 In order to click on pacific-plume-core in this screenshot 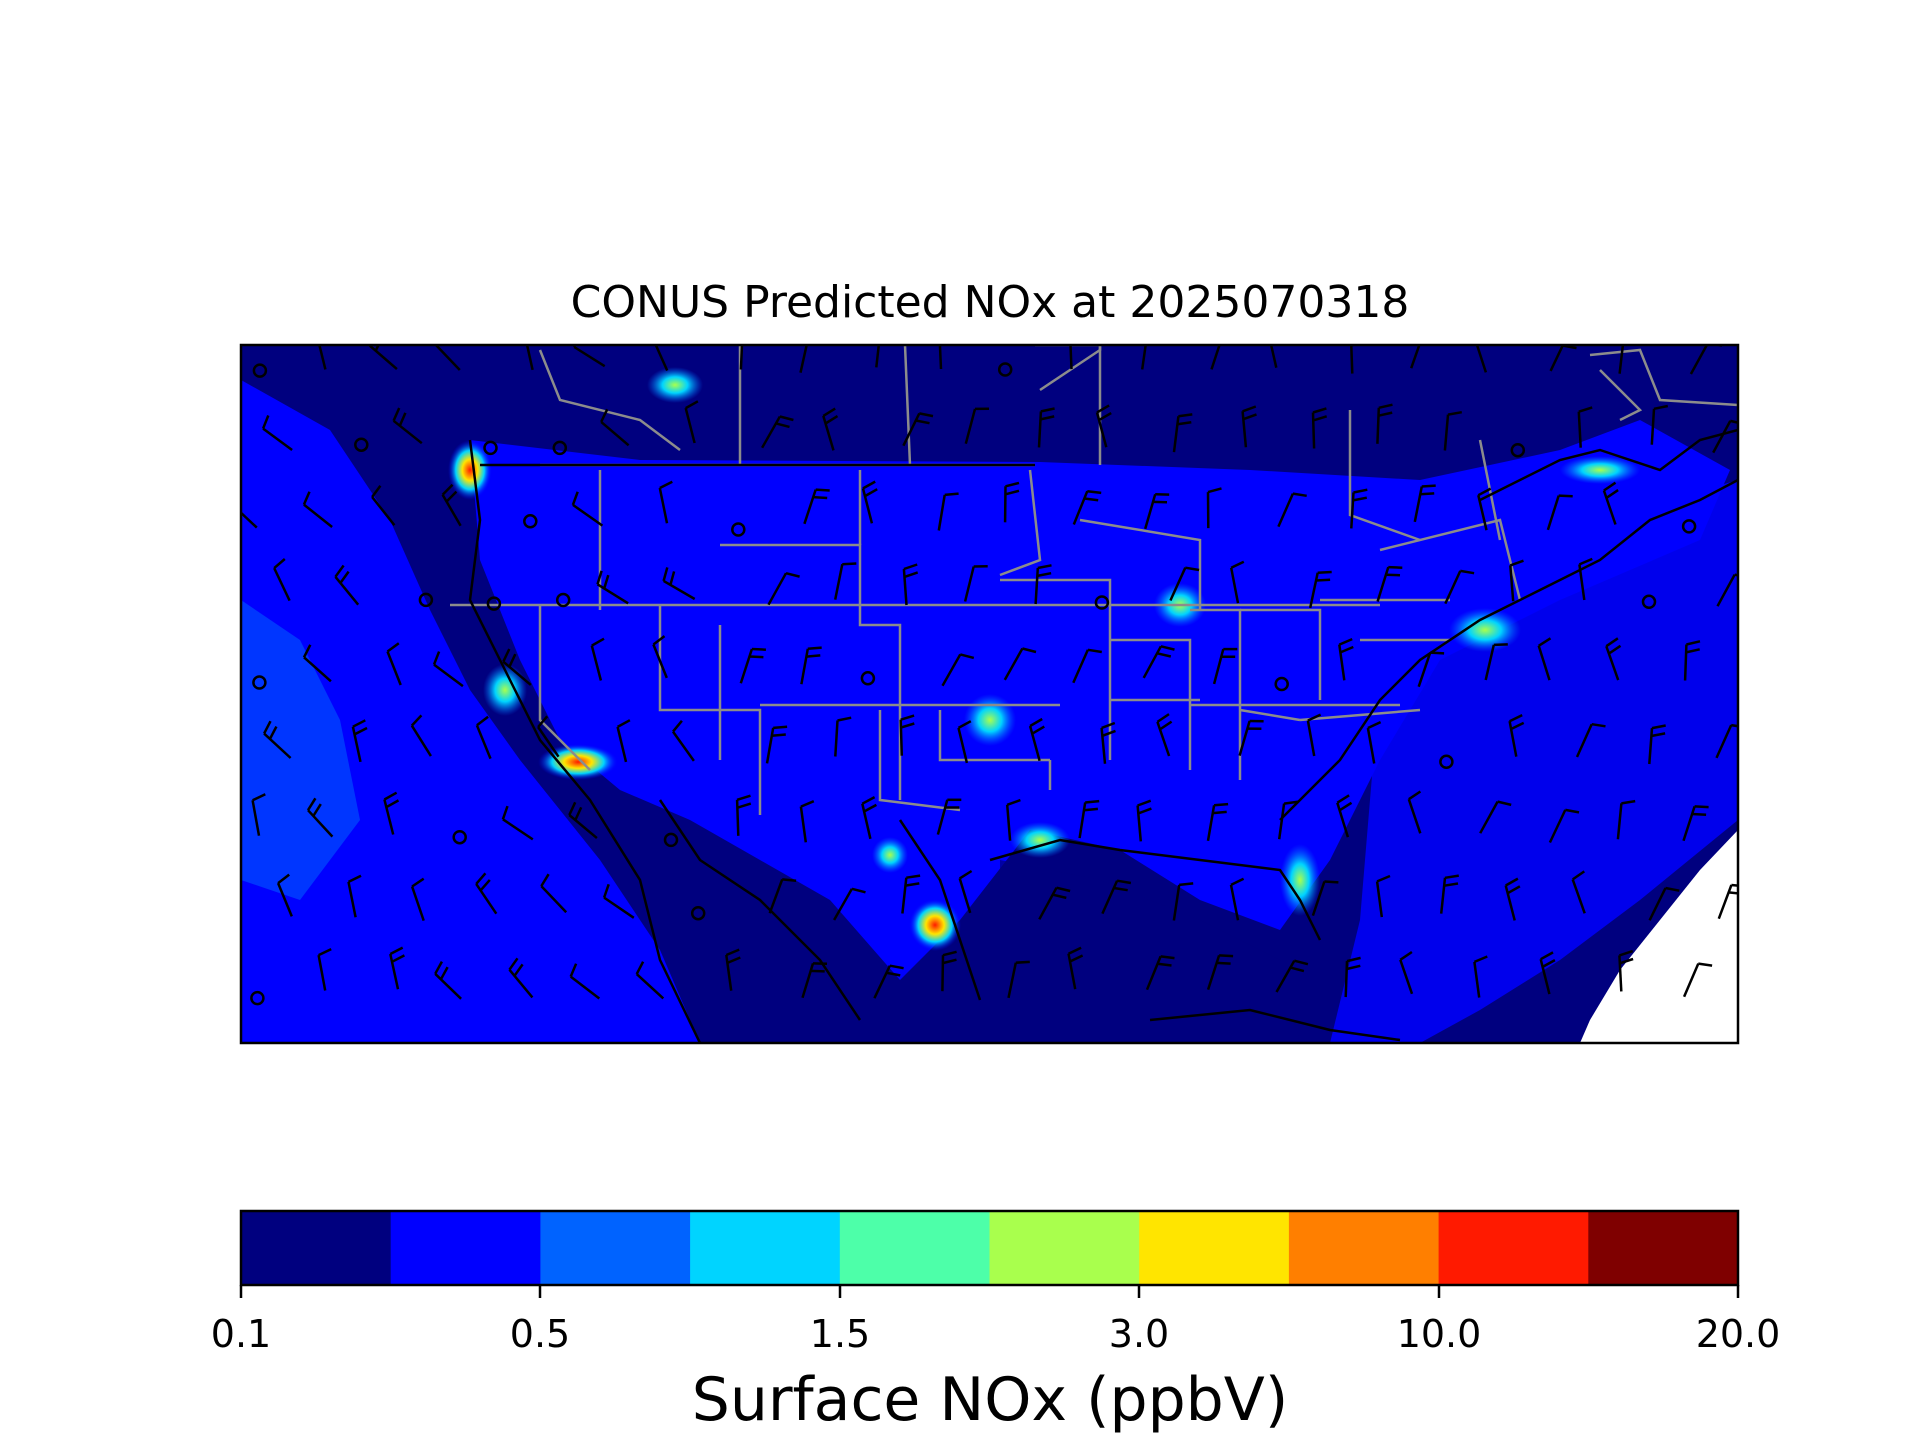, I will do `click(300, 750)`.